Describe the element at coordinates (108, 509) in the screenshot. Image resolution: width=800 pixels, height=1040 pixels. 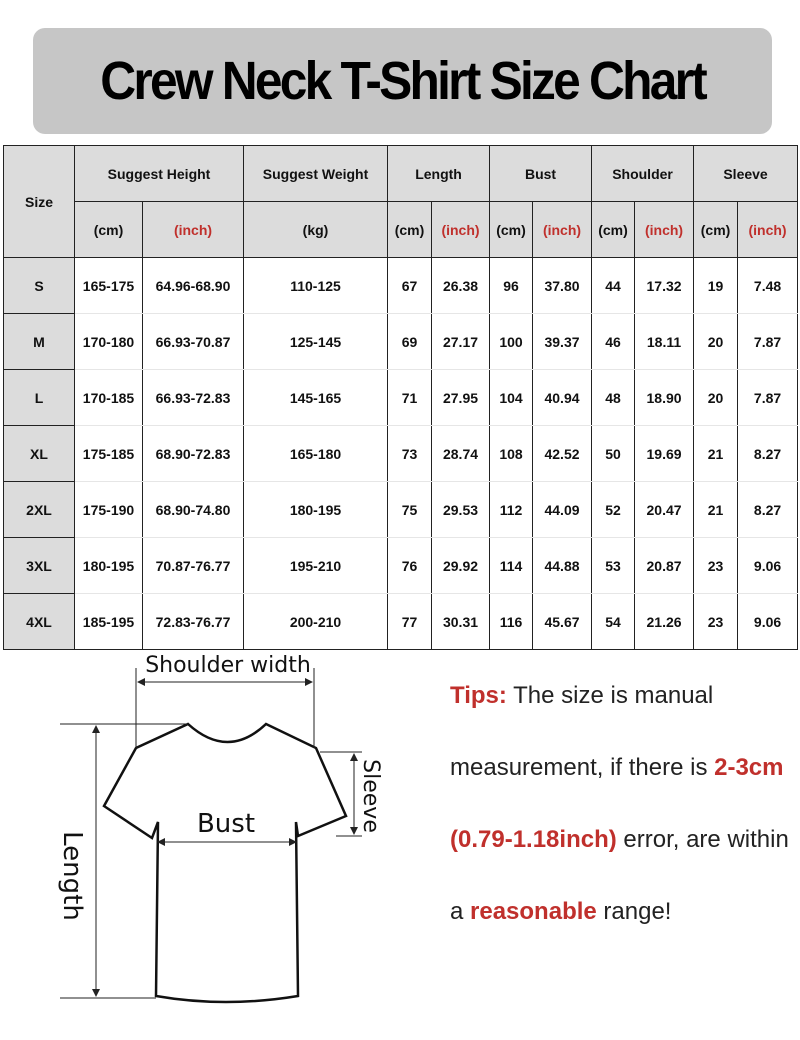
I see `value-cell: 175-190` at that location.